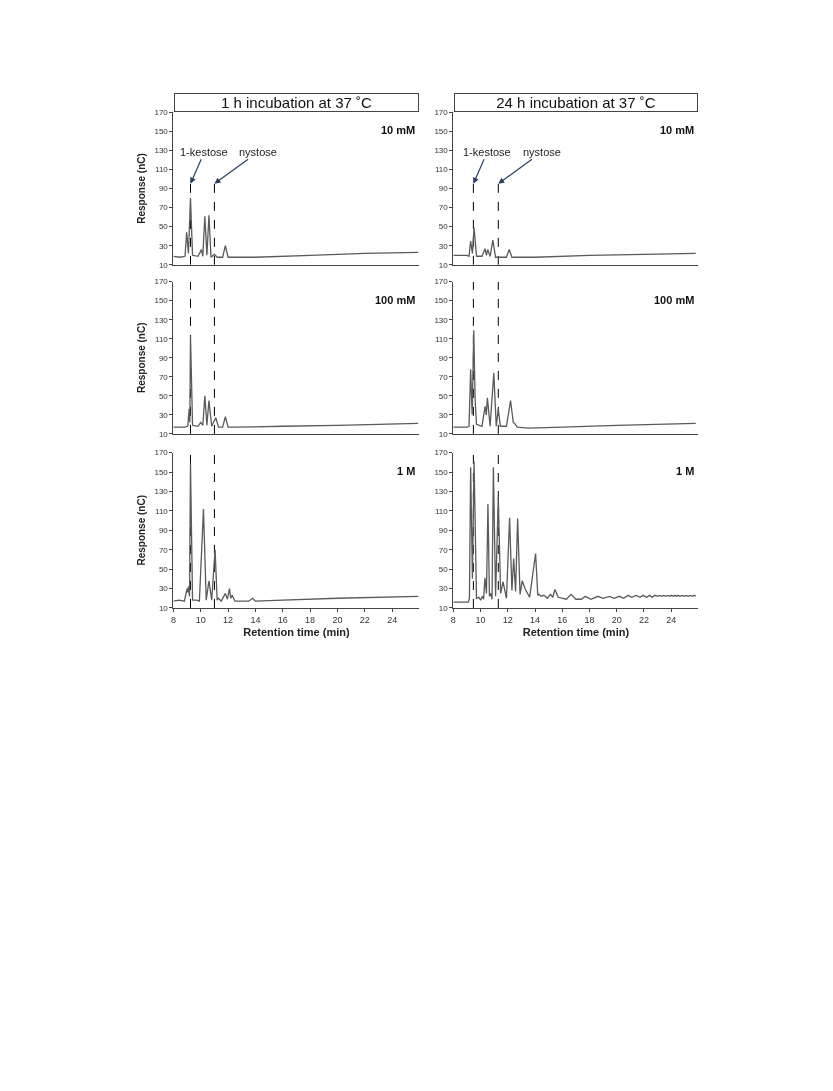 The image size is (833, 1091). What do you see at coordinates (296, 102) in the screenshot?
I see `chart-title: 1 h incubation at 37 ˚C` at bounding box center [296, 102].